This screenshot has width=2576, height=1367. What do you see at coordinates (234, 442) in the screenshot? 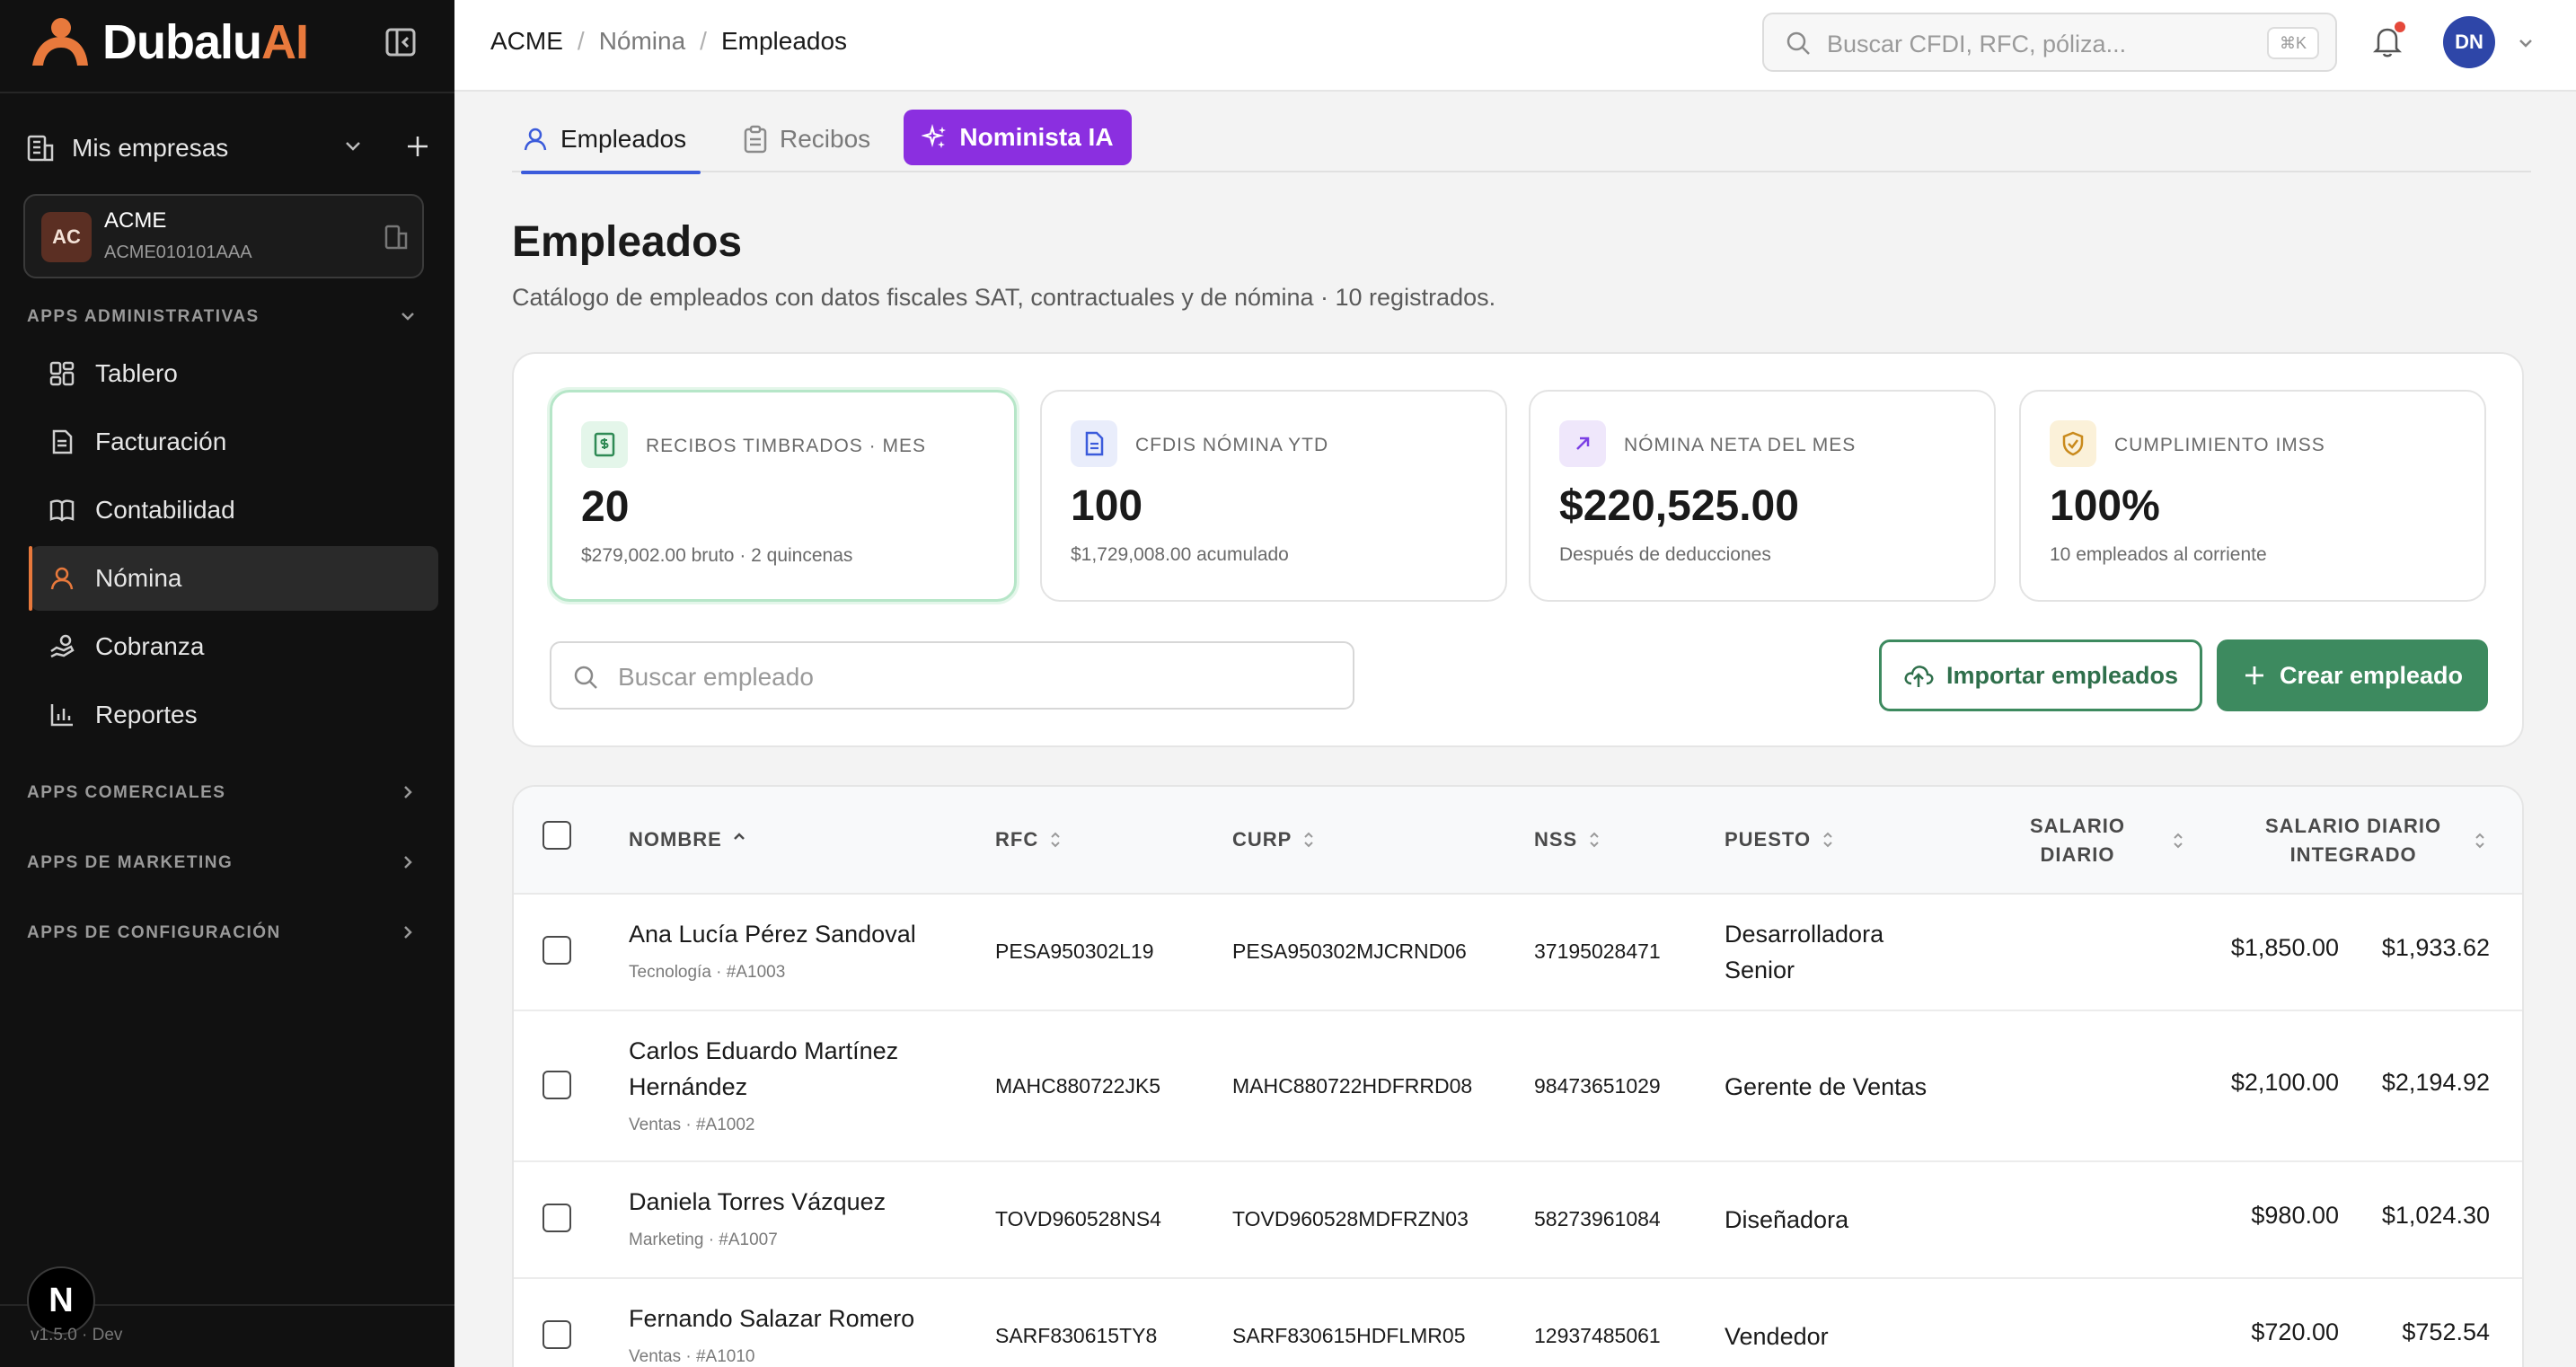
I see `sidebar-item-facturacion: Facturación` at bounding box center [234, 442].